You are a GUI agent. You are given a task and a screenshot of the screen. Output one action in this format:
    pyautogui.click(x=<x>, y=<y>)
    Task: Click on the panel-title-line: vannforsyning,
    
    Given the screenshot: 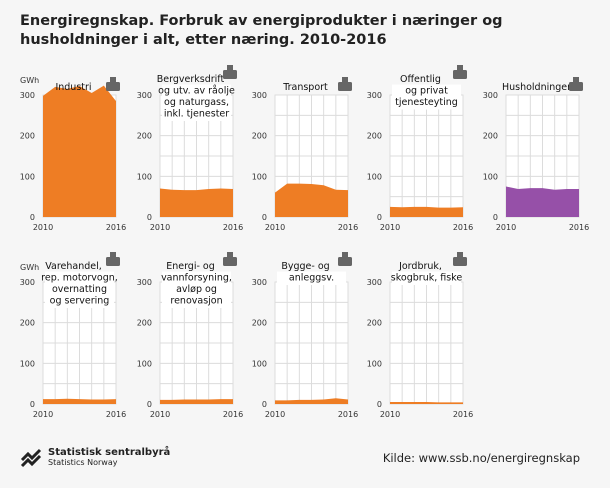 What is the action you would take?
    pyautogui.click(x=196, y=278)
    